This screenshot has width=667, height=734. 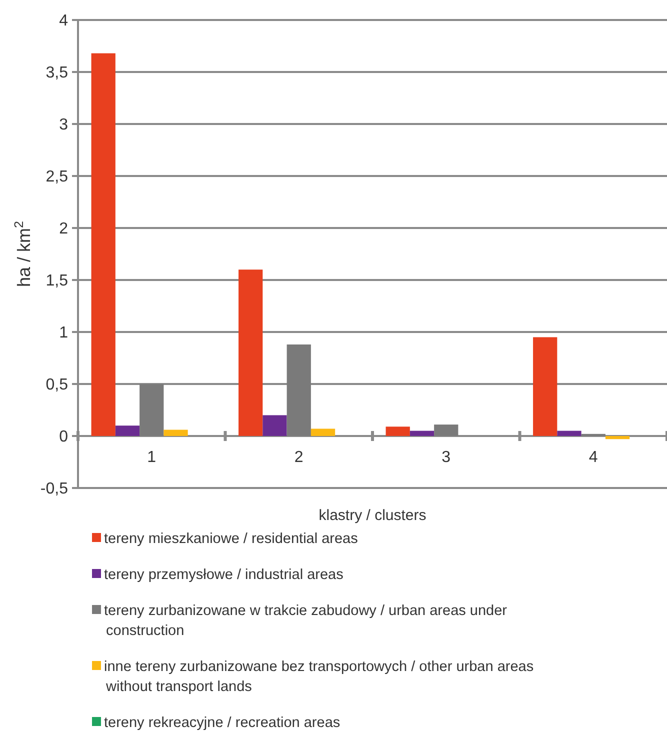 I want to click on x-tick-label: 4, so click(x=593, y=457).